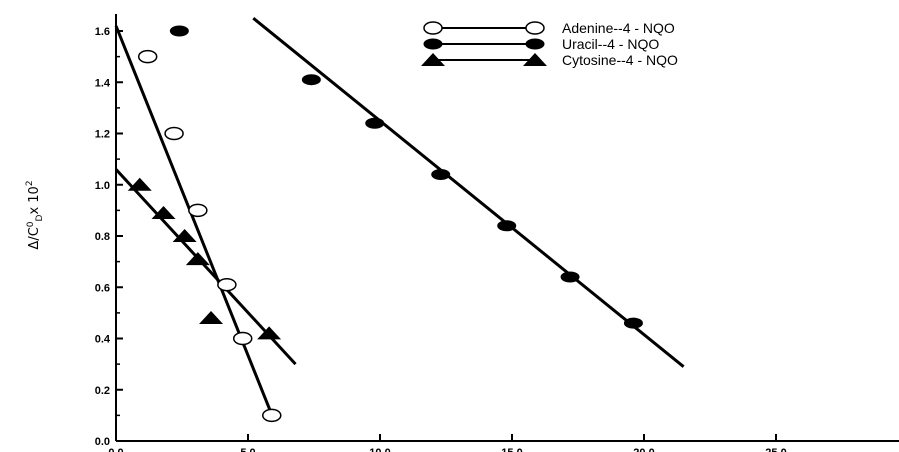 This screenshot has width=899, height=452. I want to click on y-tick-label: 0.2, so click(102, 391).